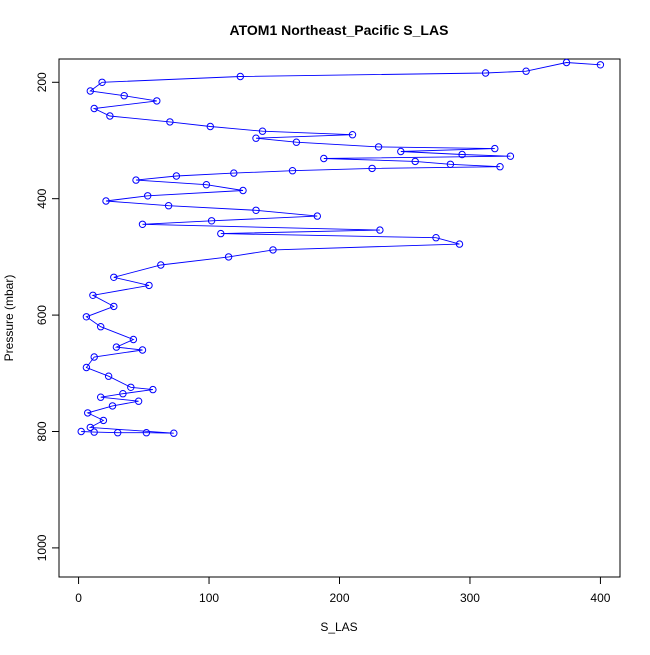 The image size is (650, 655). What do you see at coordinates (42, 198) in the screenshot?
I see `y-tick-label: 400` at bounding box center [42, 198].